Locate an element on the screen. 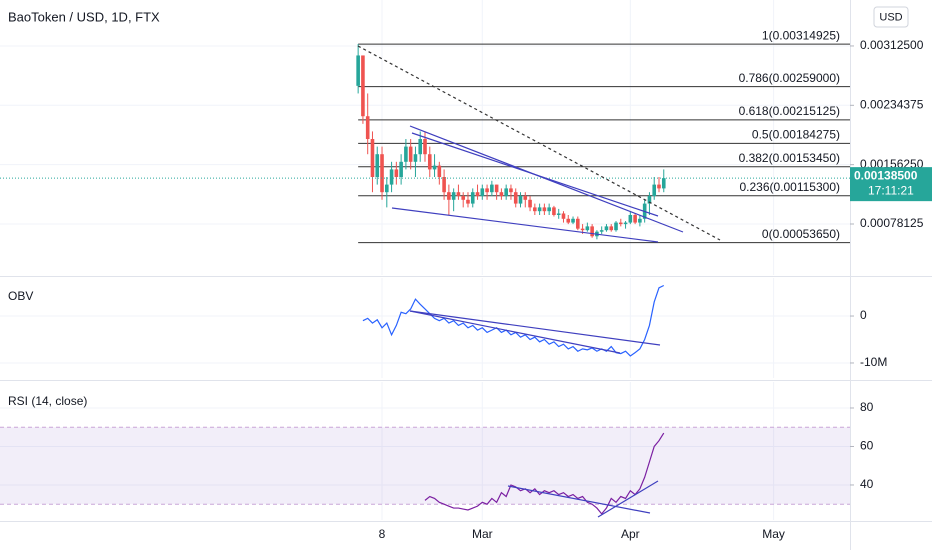 The image size is (932, 550). y-tick-label: 0.00312500 is located at coordinates (892, 45).